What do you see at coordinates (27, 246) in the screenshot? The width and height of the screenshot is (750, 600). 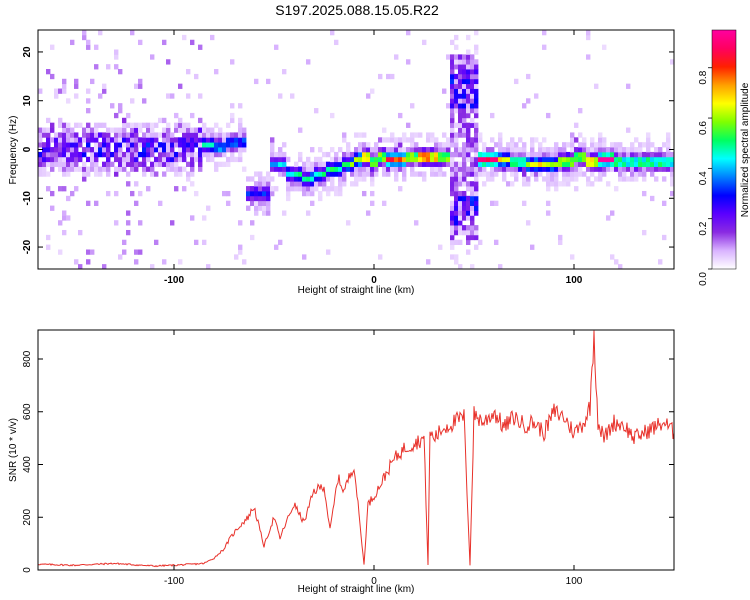 I see `spectrogram-y-tick-label: -20` at bounding box center [27, 246].